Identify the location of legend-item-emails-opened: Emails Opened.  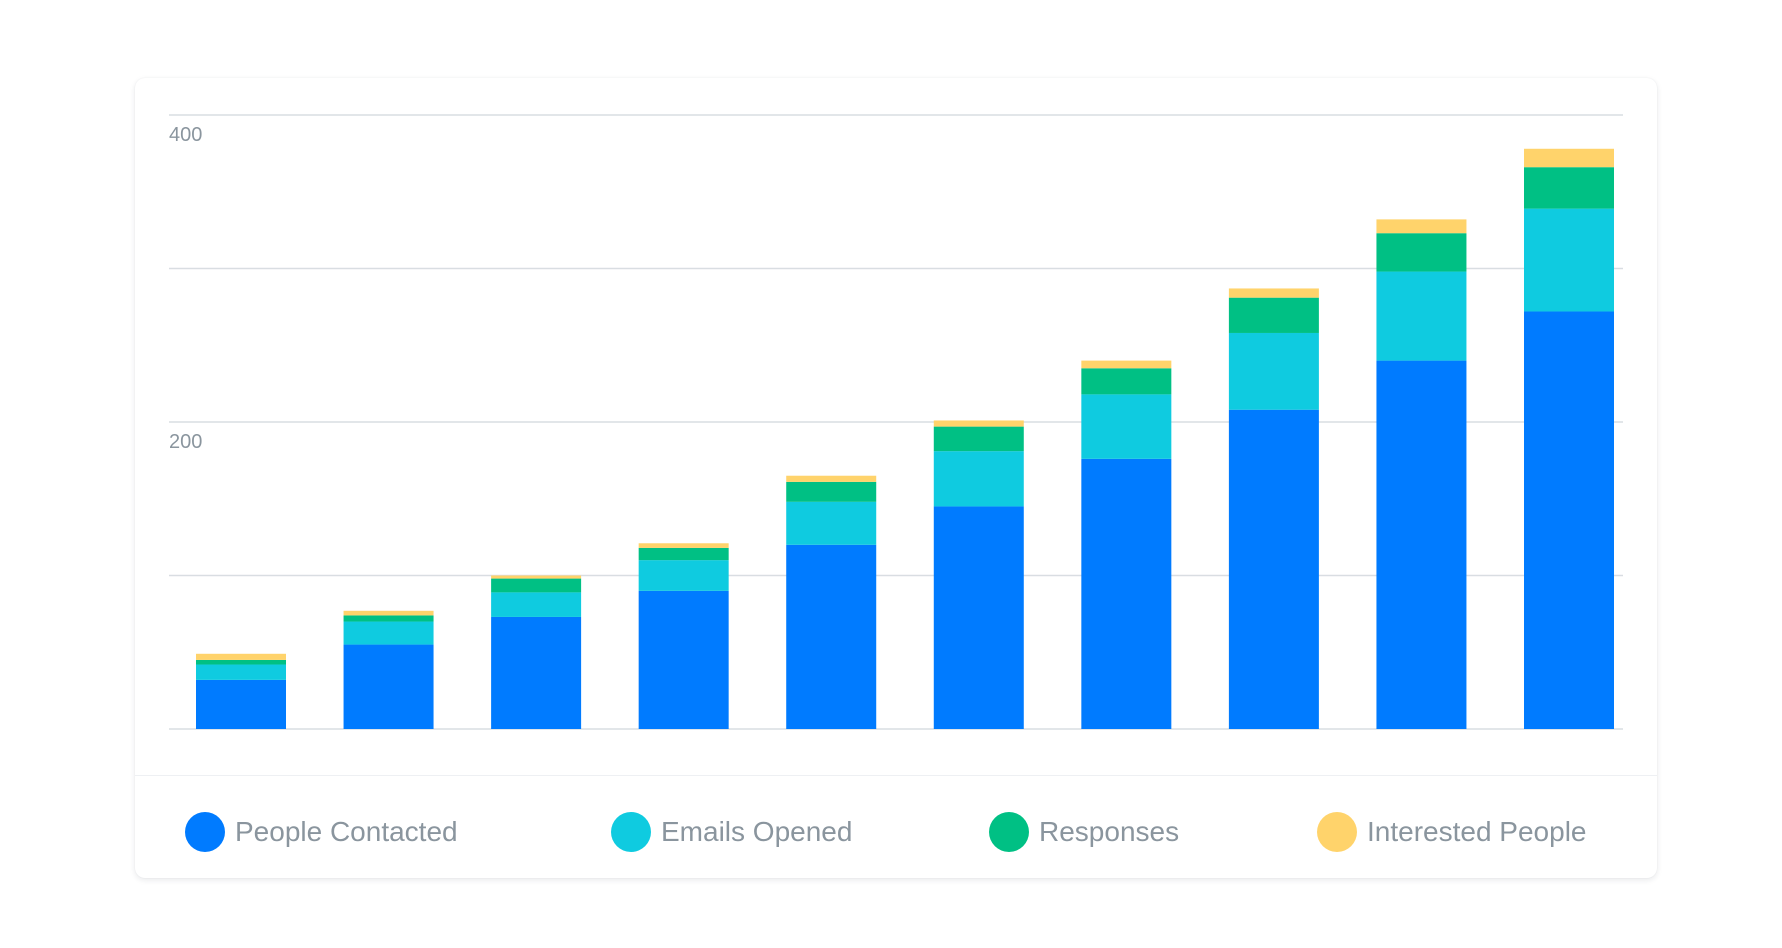
(731, 832).